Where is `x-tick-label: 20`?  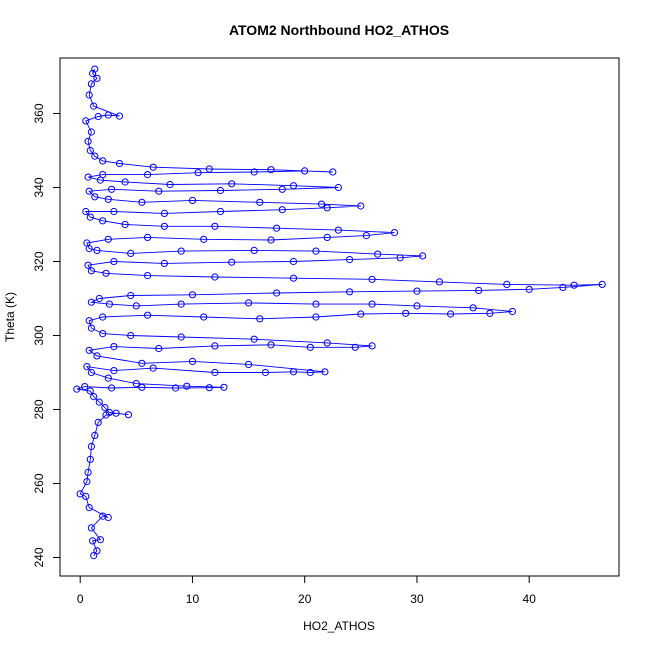 x-tick-label: 20 is located at coordinates (305, 599).